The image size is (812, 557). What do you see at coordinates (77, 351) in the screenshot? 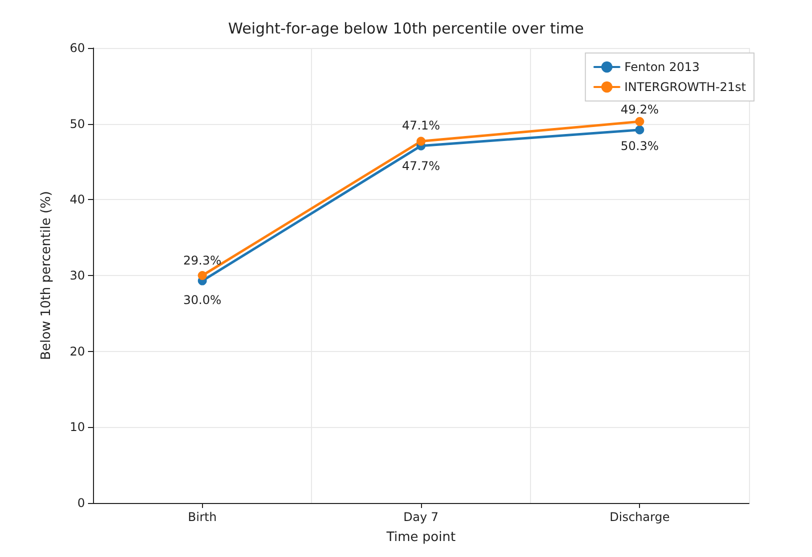
I see `y-tick-label: 20` at bounding box center [77, 351].